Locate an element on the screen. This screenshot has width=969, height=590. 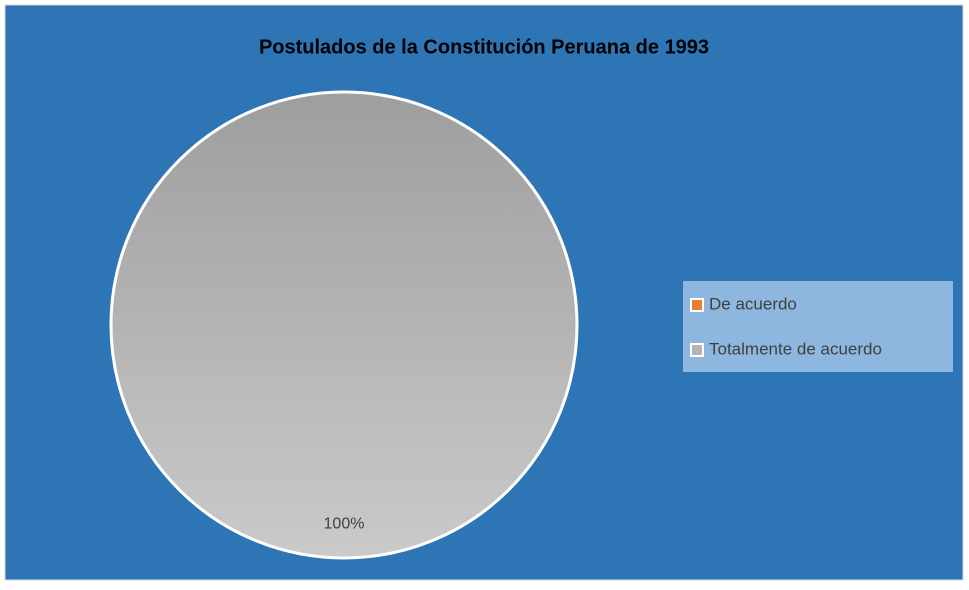
legend-label: Totalmente de acuerdo is located at coordinates (795, 348).